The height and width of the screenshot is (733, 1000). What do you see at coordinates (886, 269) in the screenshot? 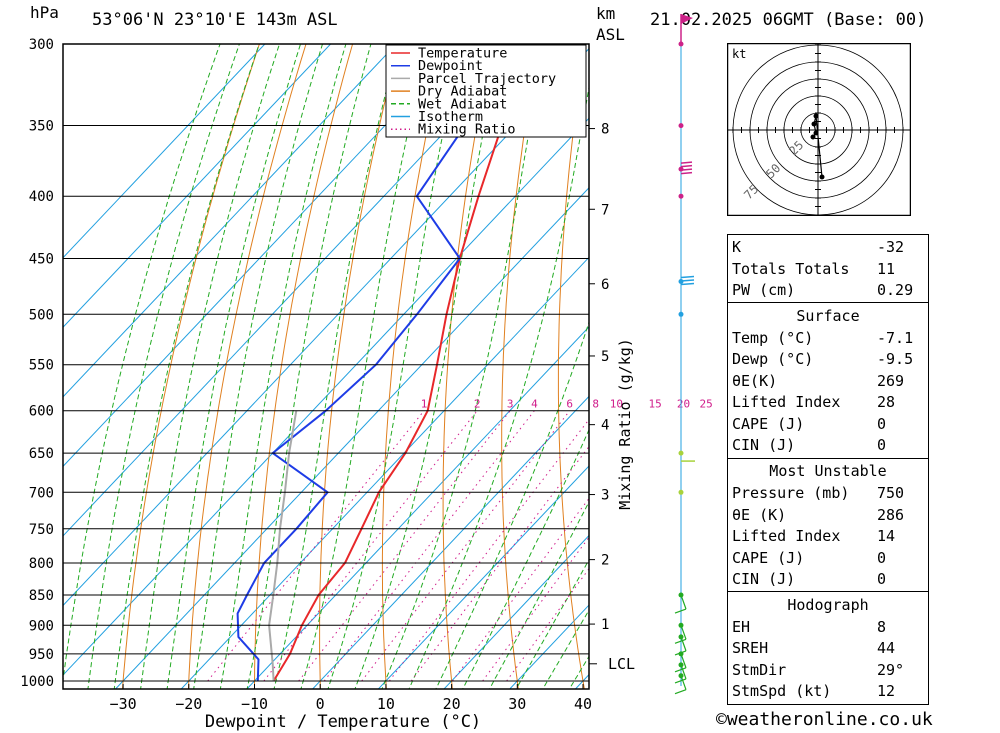
I see `index-value: 11` at bounding box center [886, 269].